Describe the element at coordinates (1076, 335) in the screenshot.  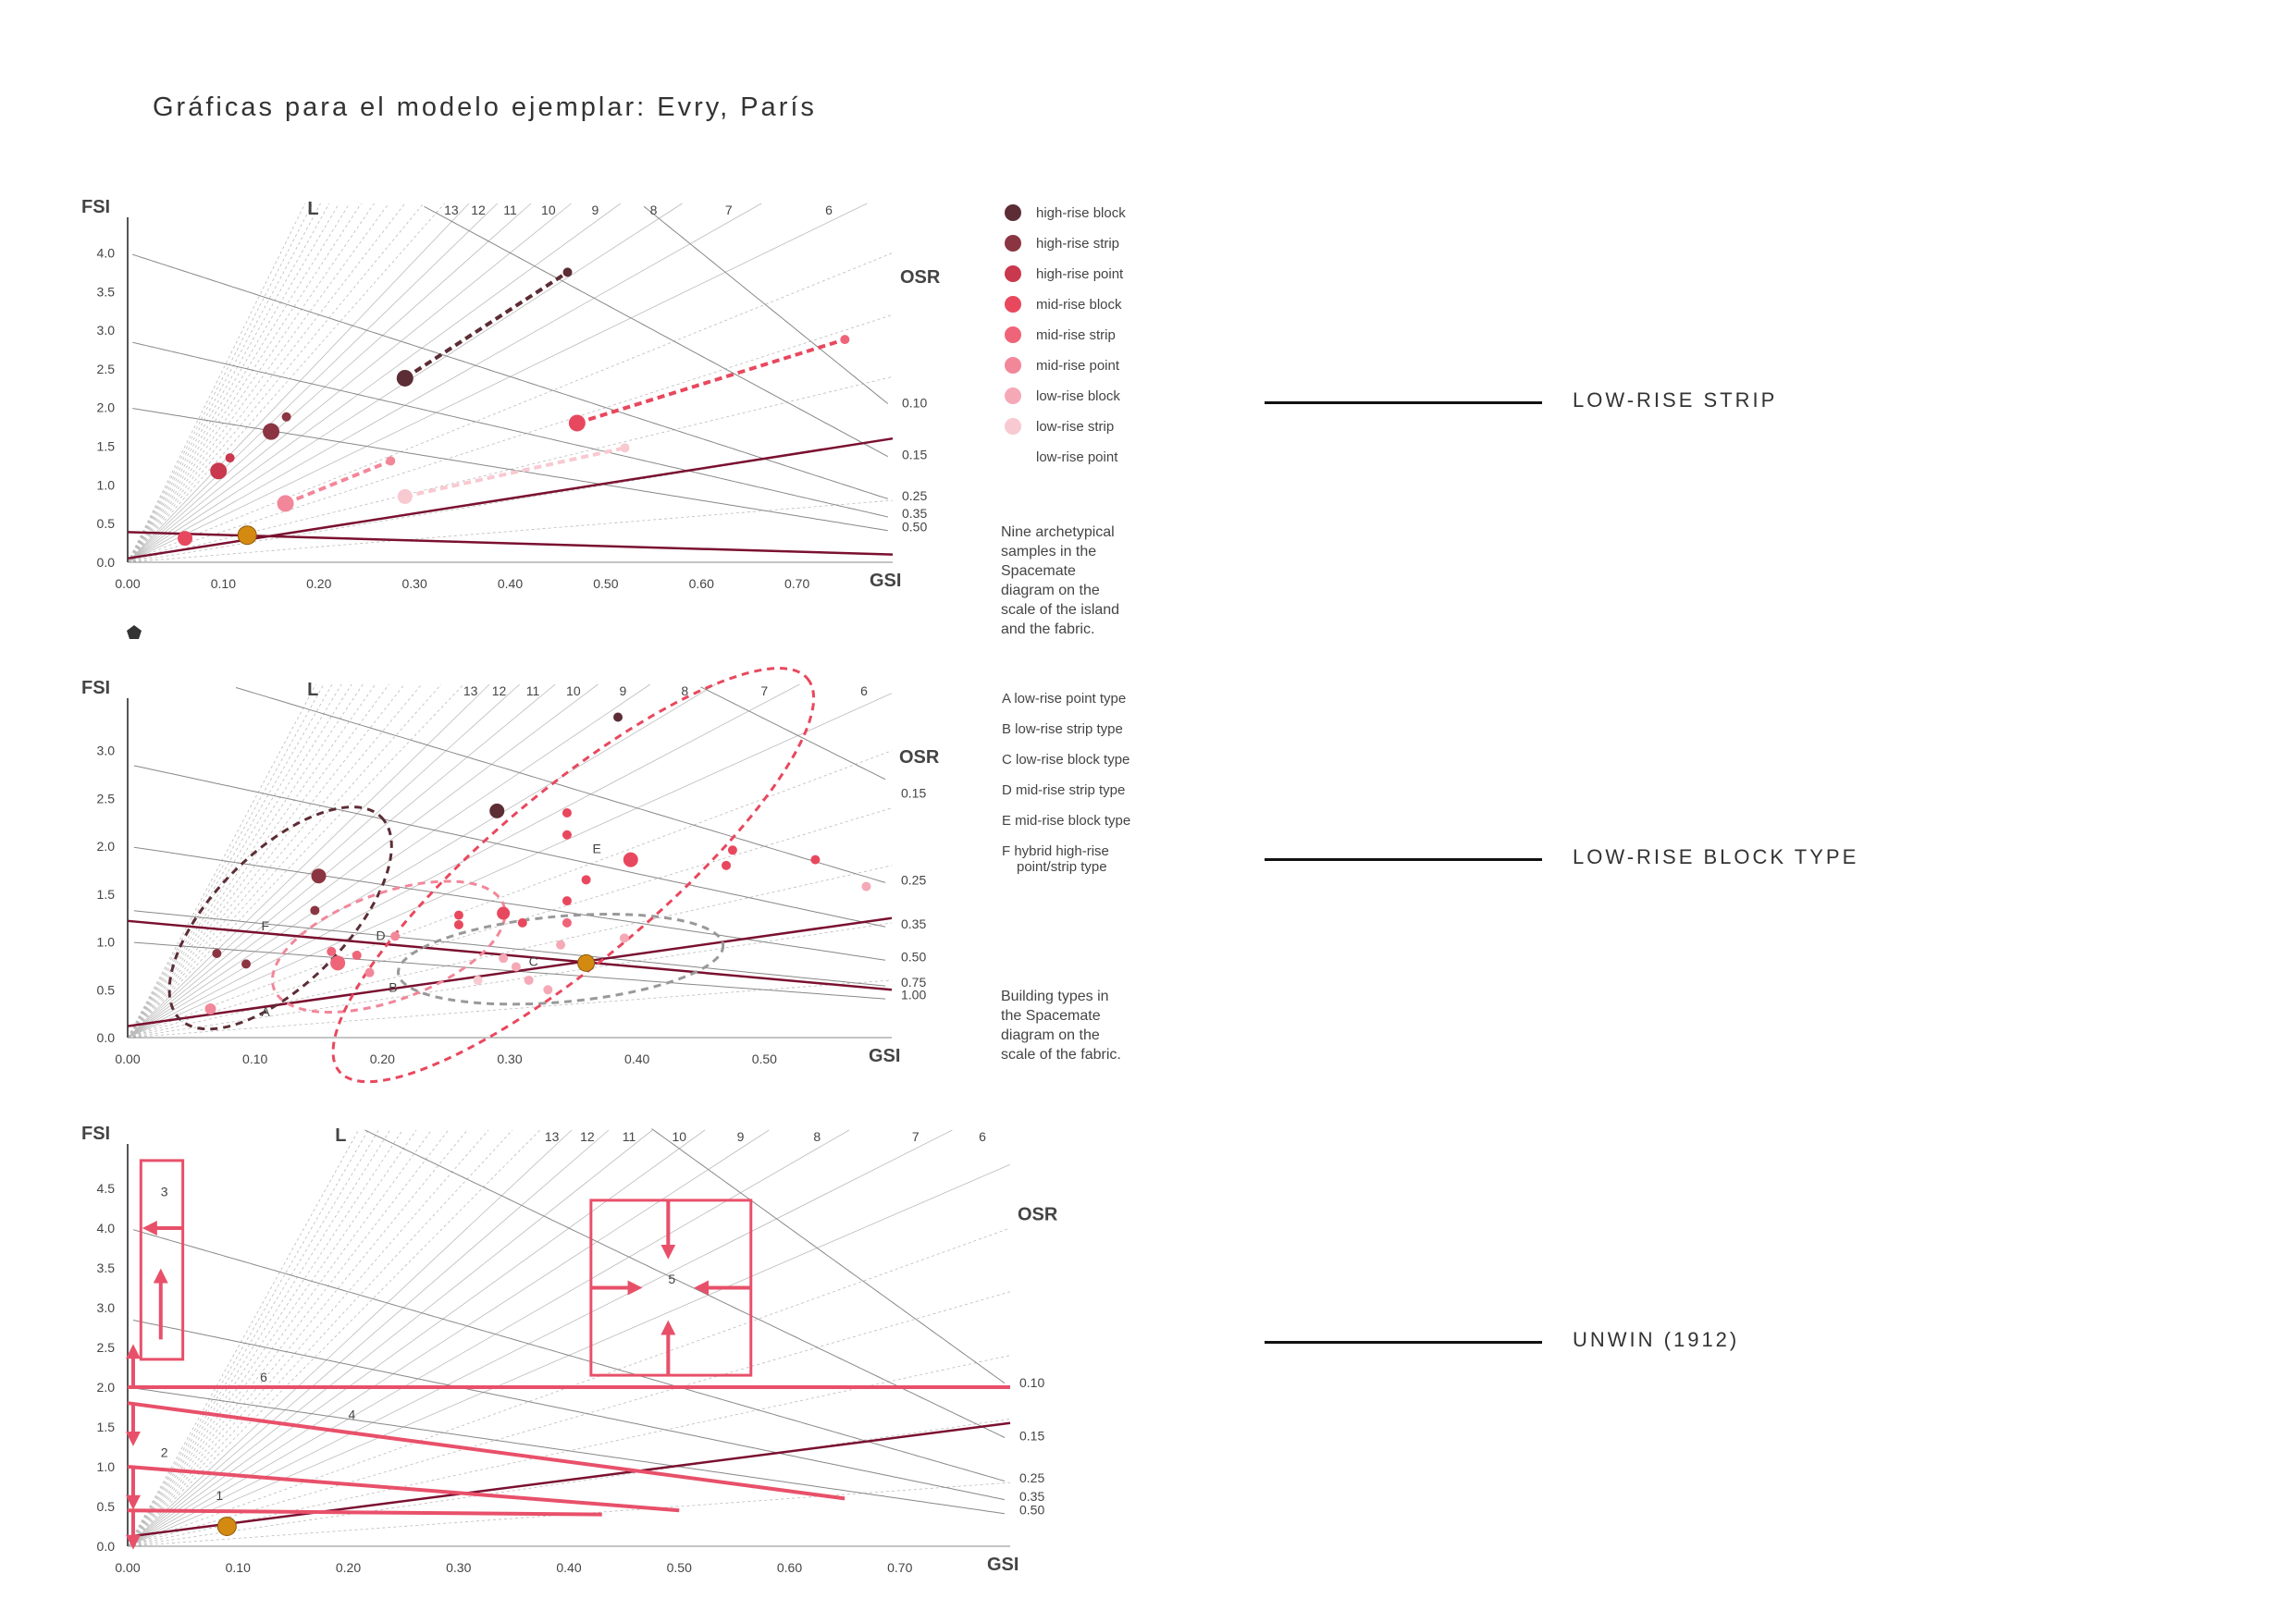
I see `legend-label: mid-rise strip` at that location.